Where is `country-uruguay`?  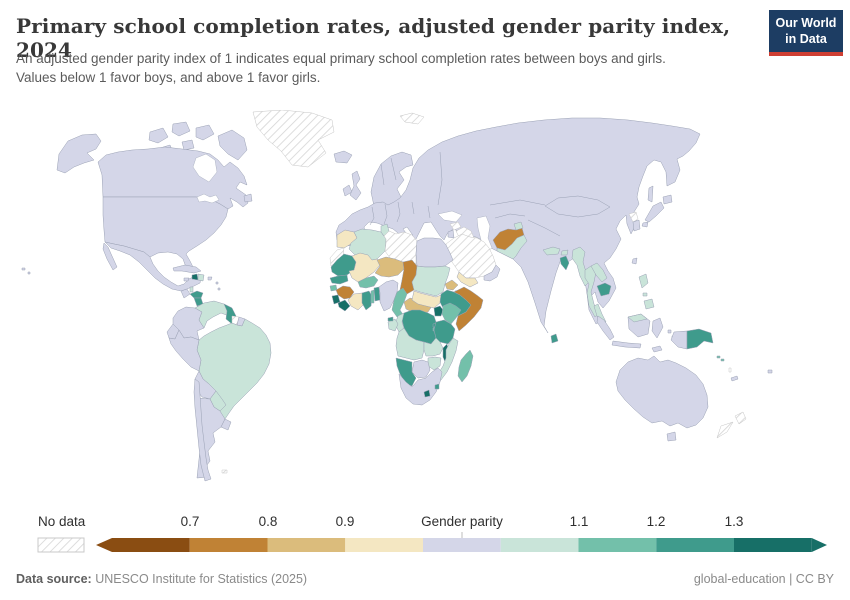
country-uruguay is located at coordinates (226, 424).